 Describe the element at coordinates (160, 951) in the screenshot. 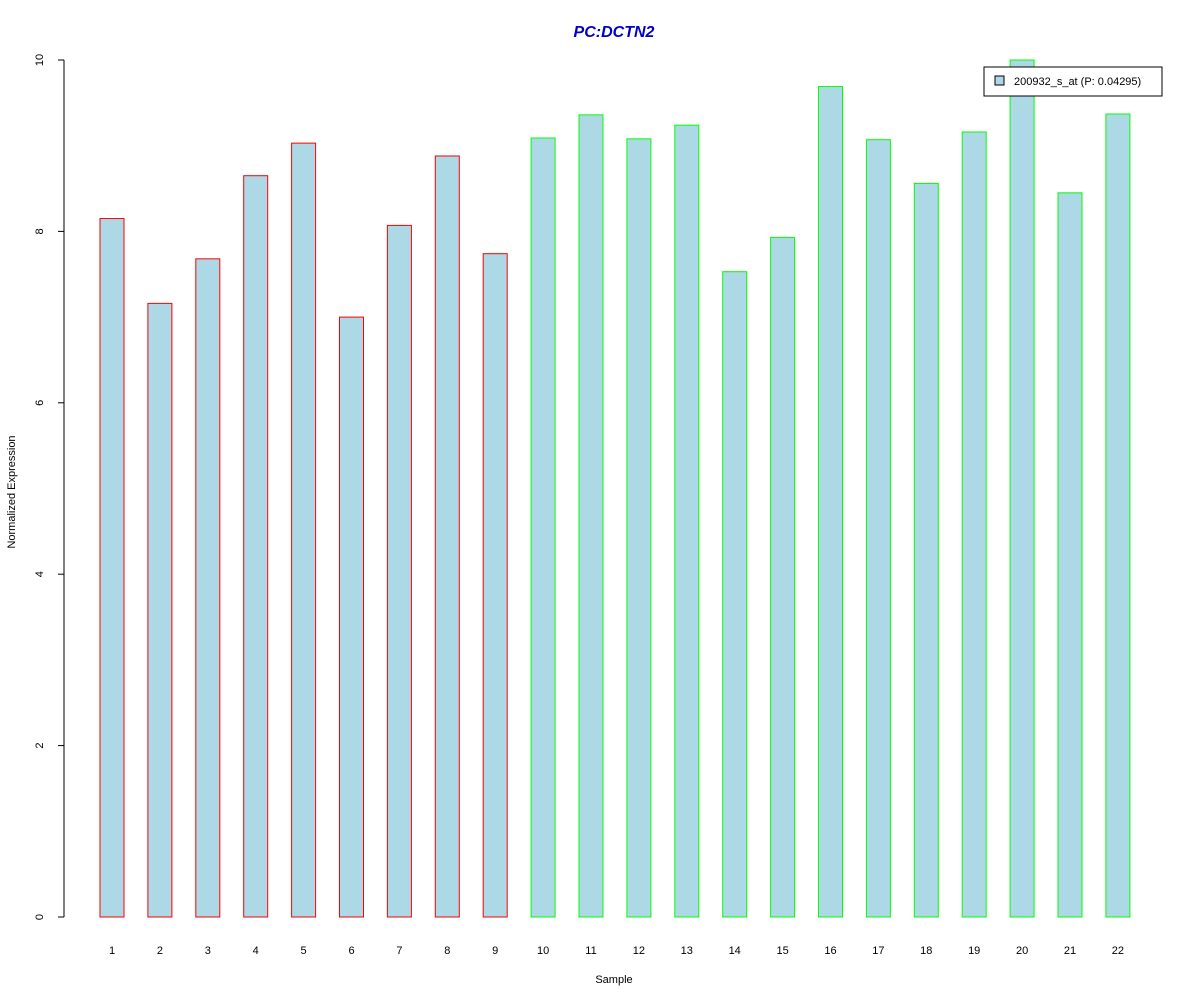

I see `x-tick-label: 2` at that location.